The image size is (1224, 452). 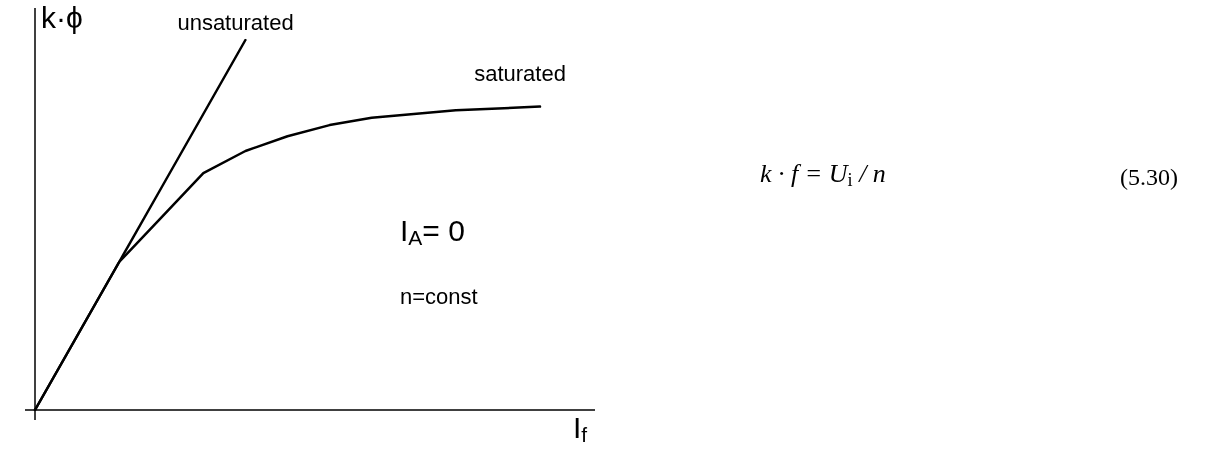 What do you see at coordinates (235, 22) in the screenshot?
I see `series-label: unsaturated` at bounding box center [235, 22].